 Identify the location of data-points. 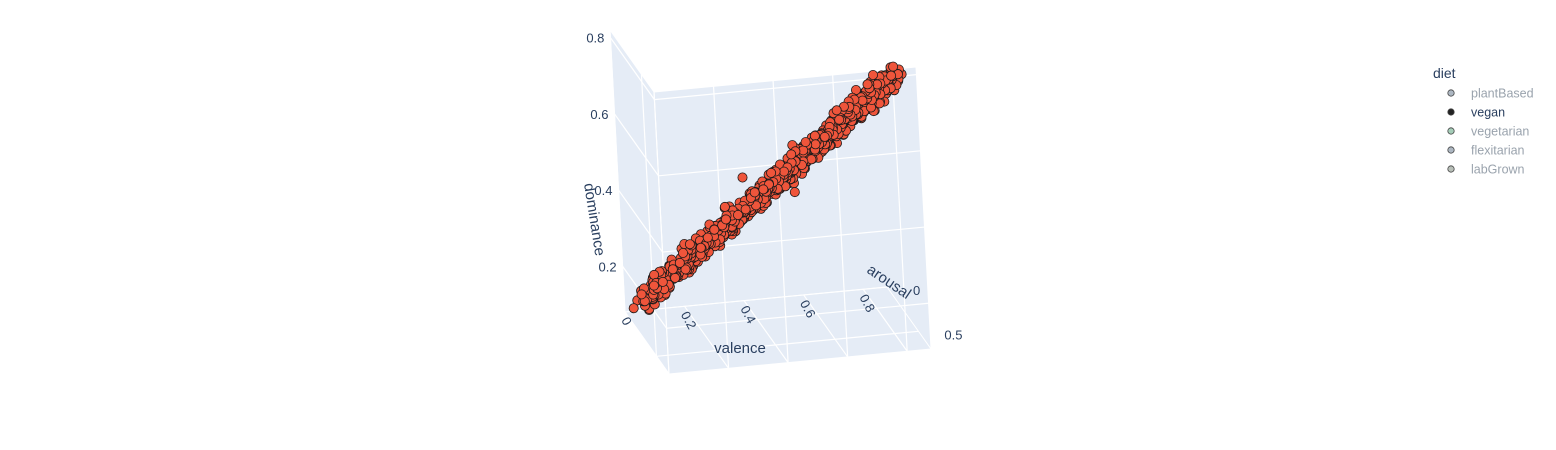
(767, 188).